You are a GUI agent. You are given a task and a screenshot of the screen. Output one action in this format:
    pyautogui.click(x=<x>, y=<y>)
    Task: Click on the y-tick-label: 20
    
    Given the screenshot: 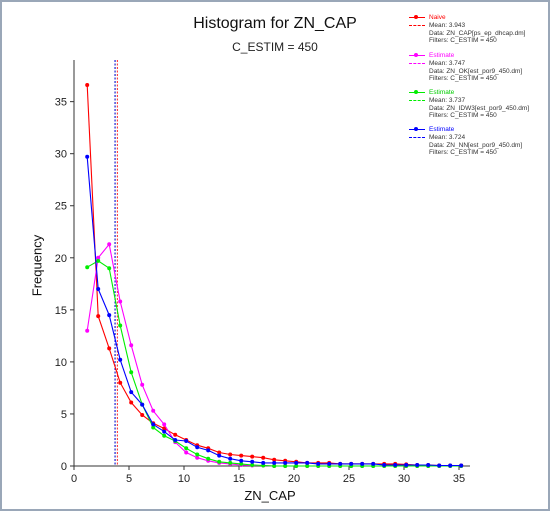 What is the action you would take?
    pyautogui.click(x=61, y=259)
    